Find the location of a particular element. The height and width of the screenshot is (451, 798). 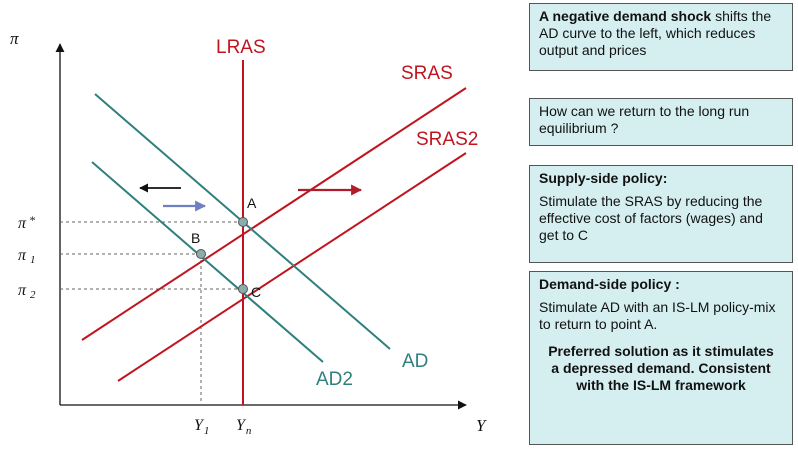

tick-y-n: Yn is located at coordinates (244, 427).